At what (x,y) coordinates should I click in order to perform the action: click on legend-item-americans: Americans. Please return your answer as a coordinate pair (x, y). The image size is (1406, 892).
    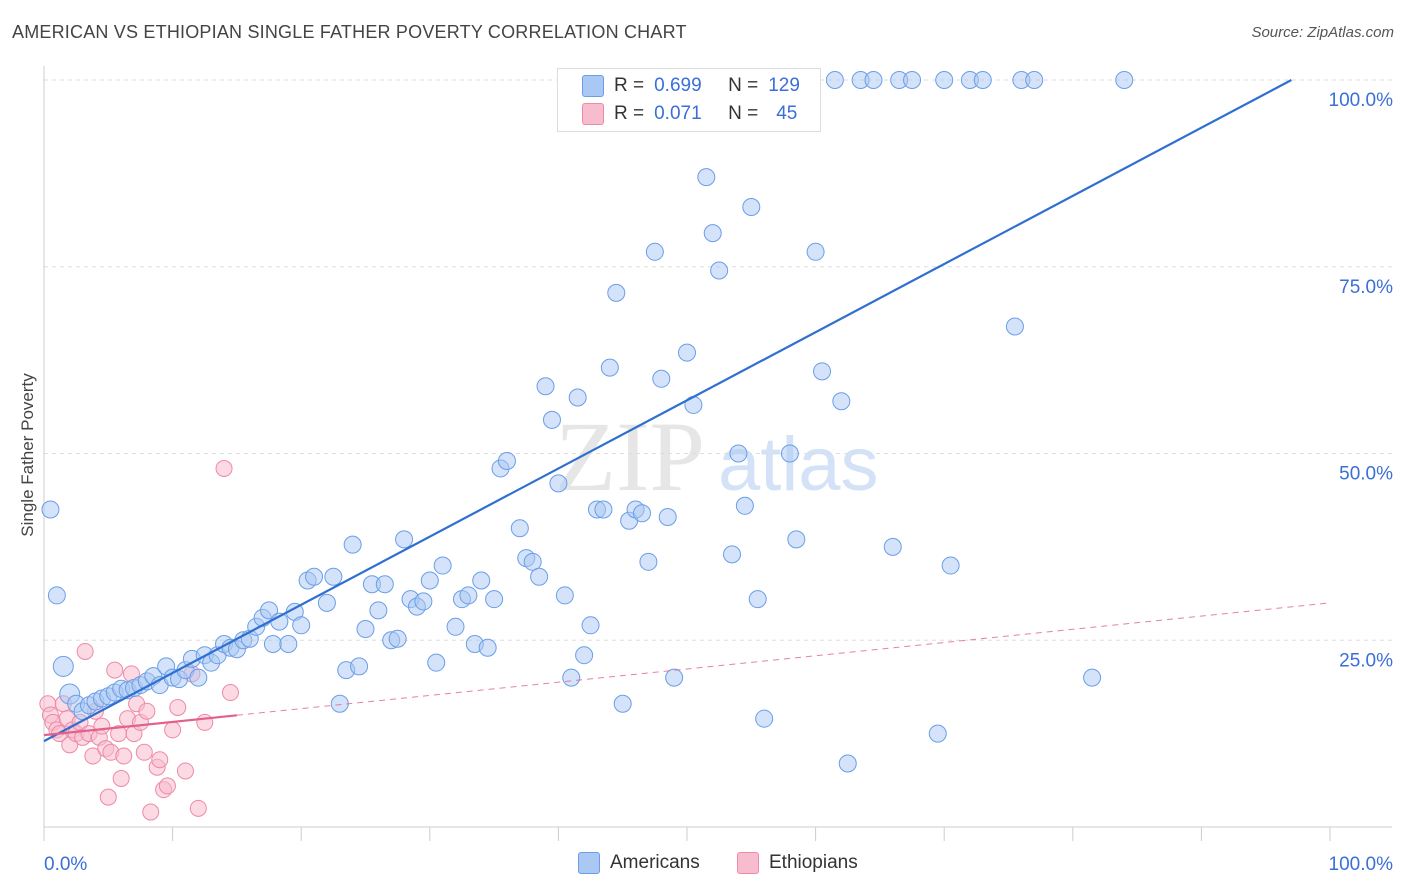
    Looking at the image, I should click on (639, 863).